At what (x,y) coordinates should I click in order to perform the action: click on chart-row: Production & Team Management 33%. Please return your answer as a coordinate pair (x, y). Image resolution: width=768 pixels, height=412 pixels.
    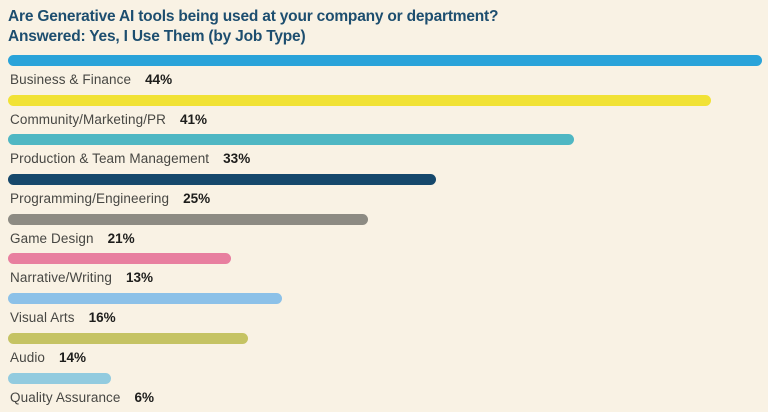
    Looking at the image, I should click on (385, 154).